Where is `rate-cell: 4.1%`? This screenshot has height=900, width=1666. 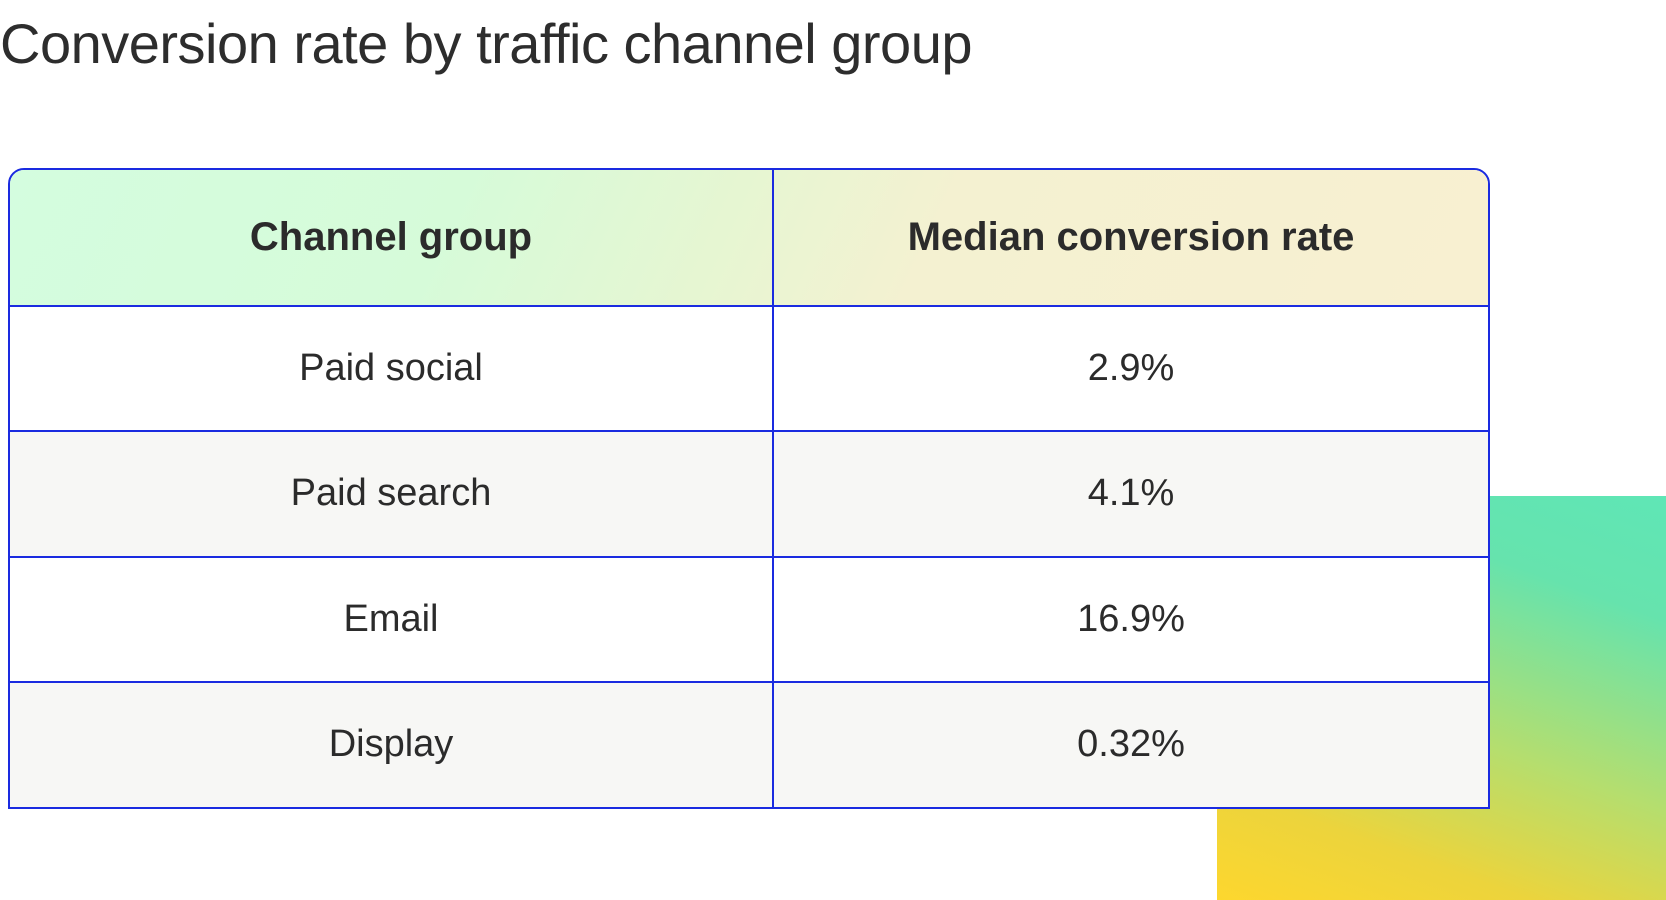 rate-cell: 4.1% is located at coordinates (1130, 494).